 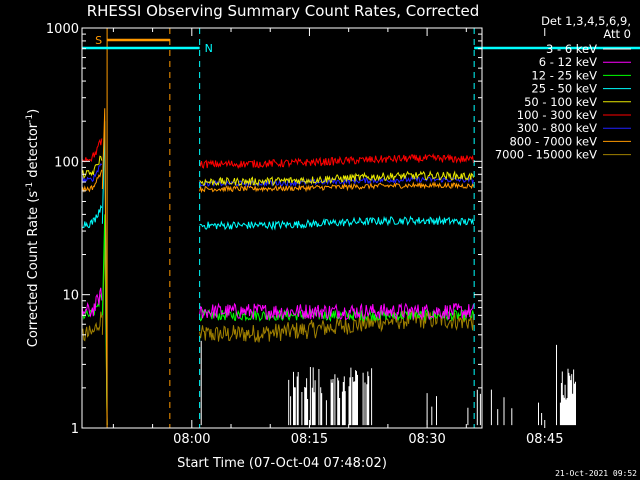 I want to click on x-axis-label: Start Time (07-Oct-04 07:48:02), so click(x=282, y=463).